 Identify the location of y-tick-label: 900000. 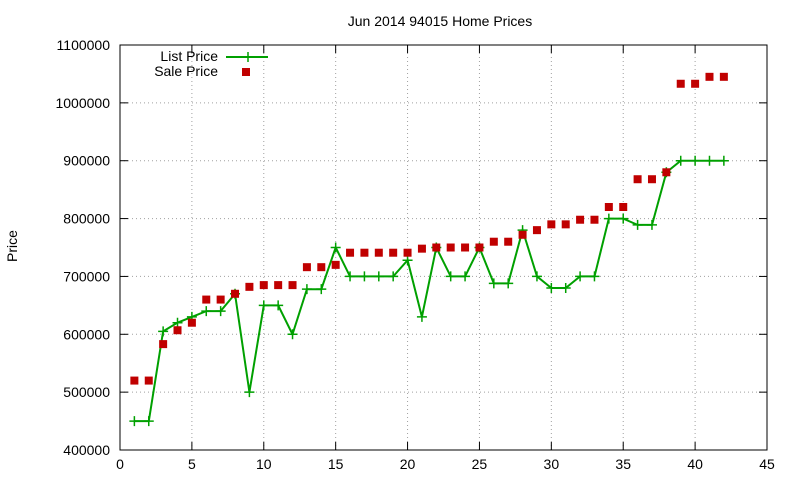
(86, 161).